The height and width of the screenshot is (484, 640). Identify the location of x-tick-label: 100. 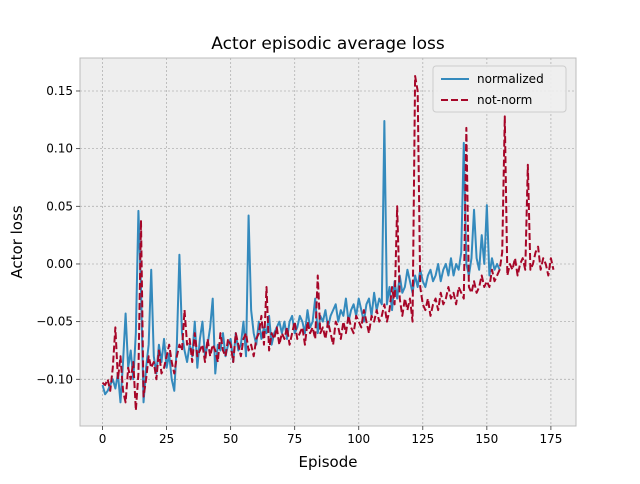
(358, 439).